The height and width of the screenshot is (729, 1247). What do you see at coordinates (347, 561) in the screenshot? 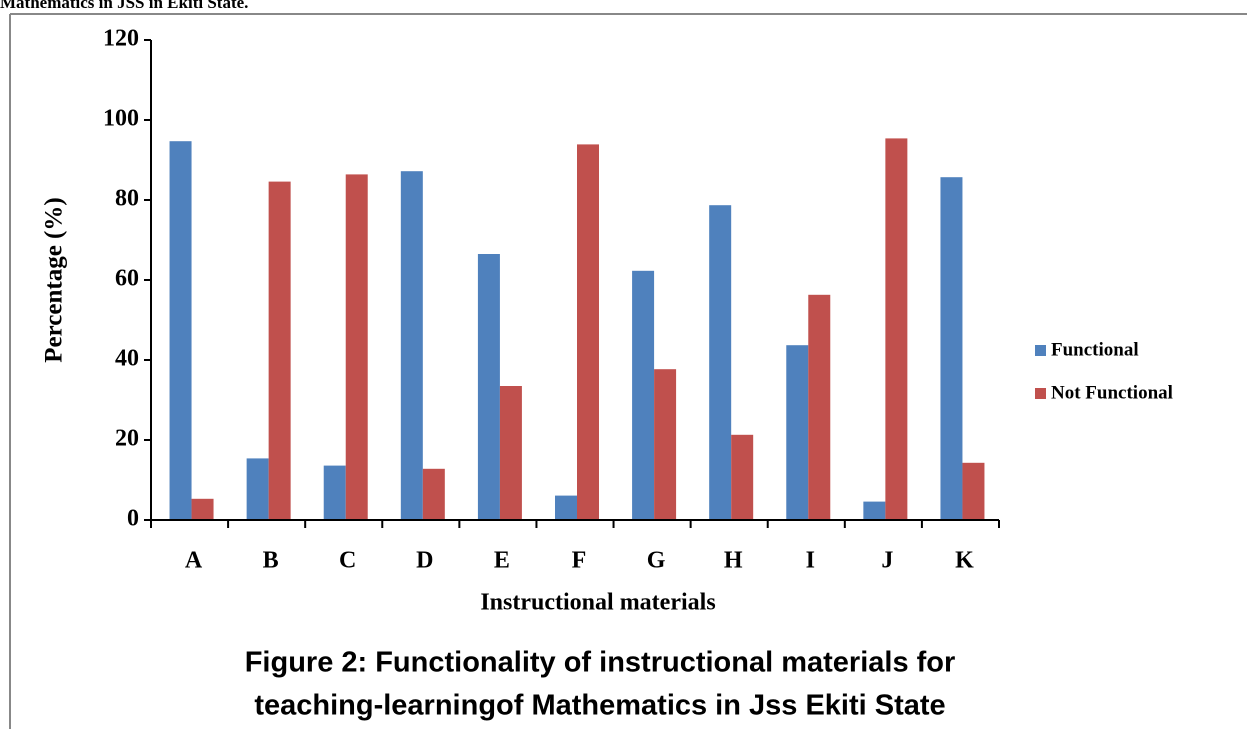
I see `x-tick-label: C` at bounding box center [347, 561].